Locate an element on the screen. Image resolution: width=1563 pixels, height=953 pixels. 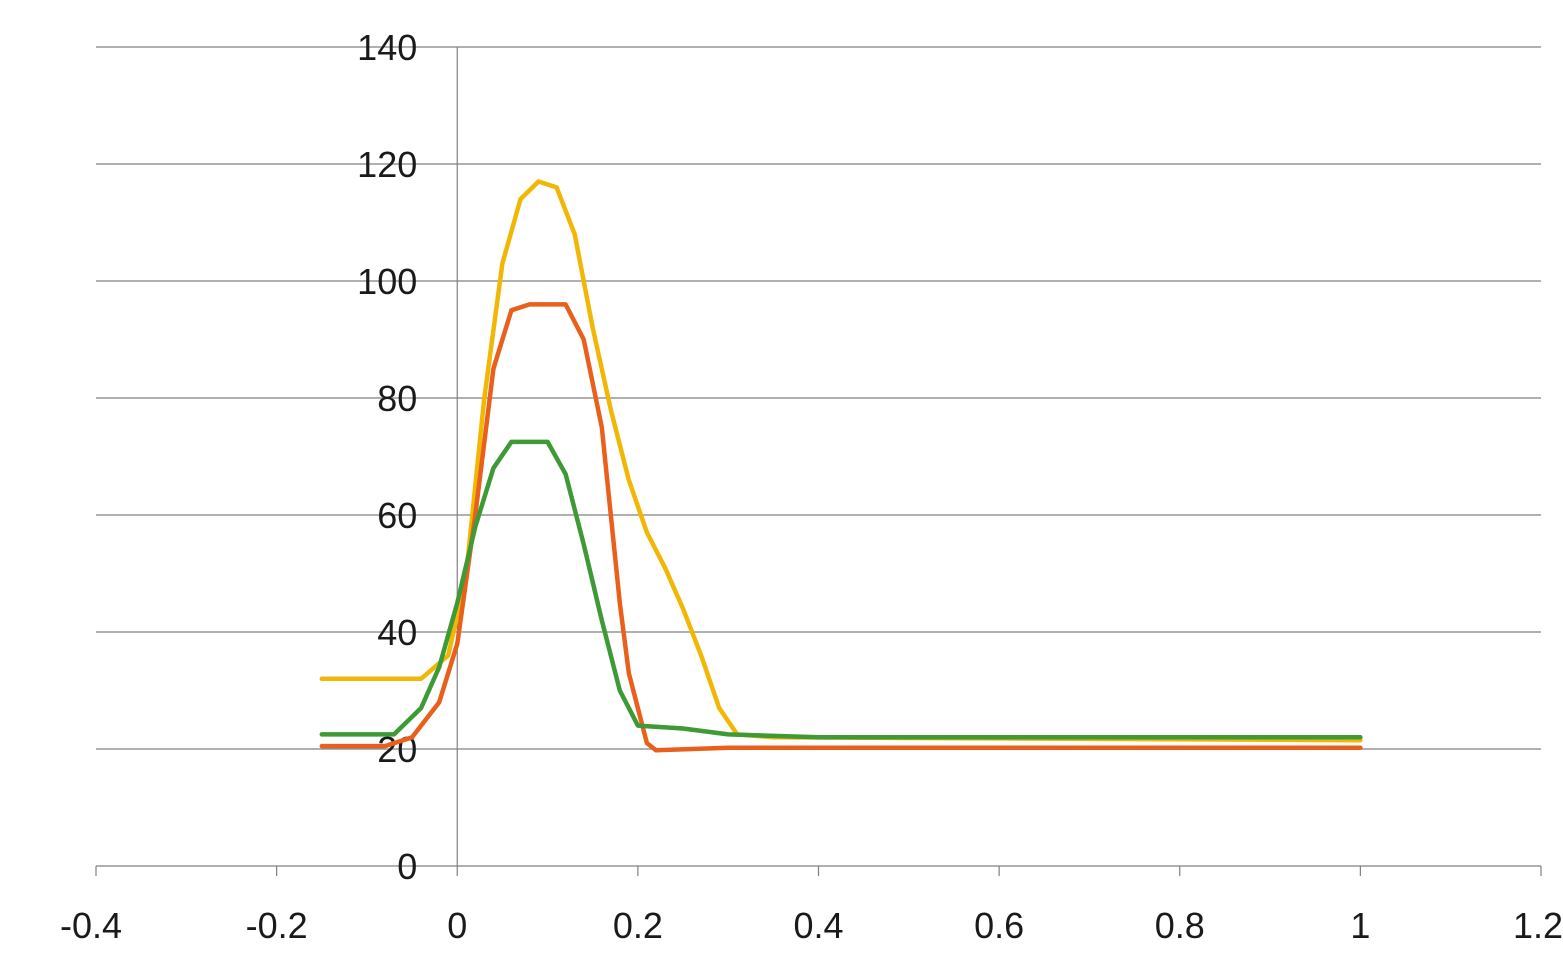
x-tick-label: 0.8 is located at coordinates (1180, 925).